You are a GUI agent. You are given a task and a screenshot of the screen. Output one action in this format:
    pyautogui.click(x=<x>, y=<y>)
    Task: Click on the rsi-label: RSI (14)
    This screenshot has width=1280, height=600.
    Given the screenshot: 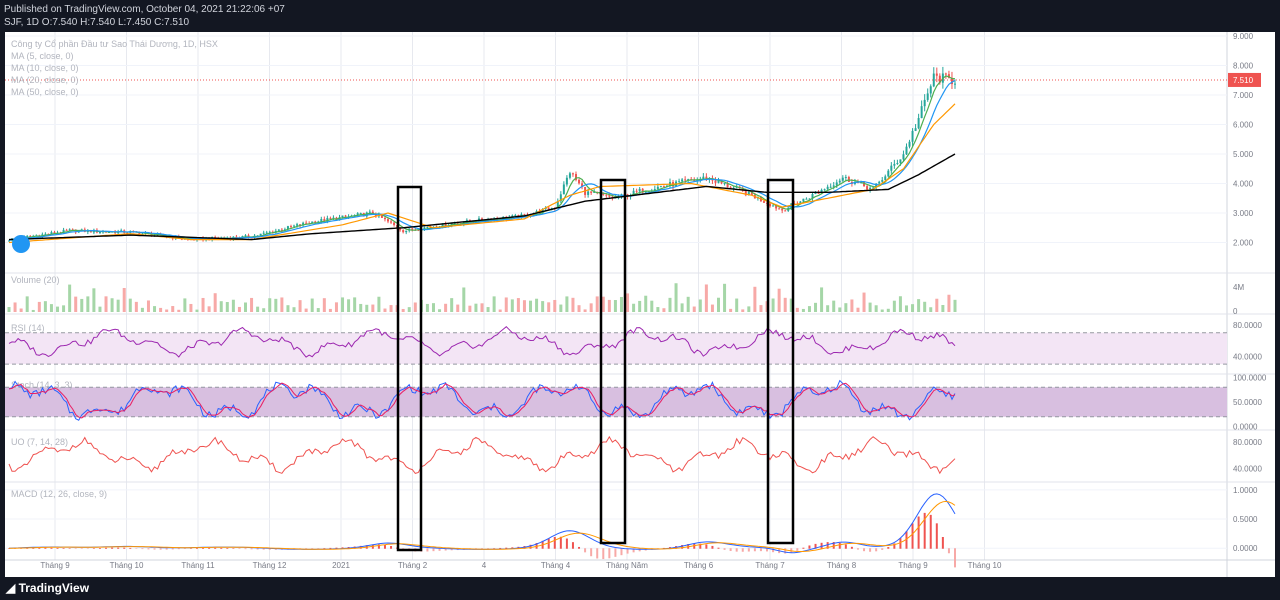 What is the action you would take?
    pyautogui.click(x=28, y=328)
    